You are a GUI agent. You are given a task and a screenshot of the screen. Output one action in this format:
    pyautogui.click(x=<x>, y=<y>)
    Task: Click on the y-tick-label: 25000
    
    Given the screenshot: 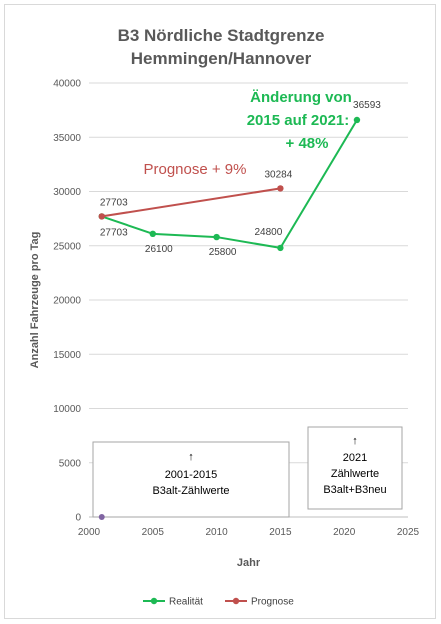 What is the action you would take?
    pyautogui.click(x=67, y=246)
    